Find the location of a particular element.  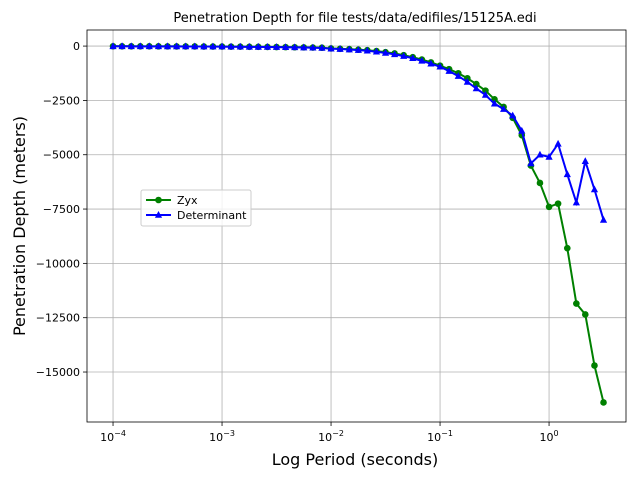

x-tick-label: 10⁰ is located at coordinates (549, 436).